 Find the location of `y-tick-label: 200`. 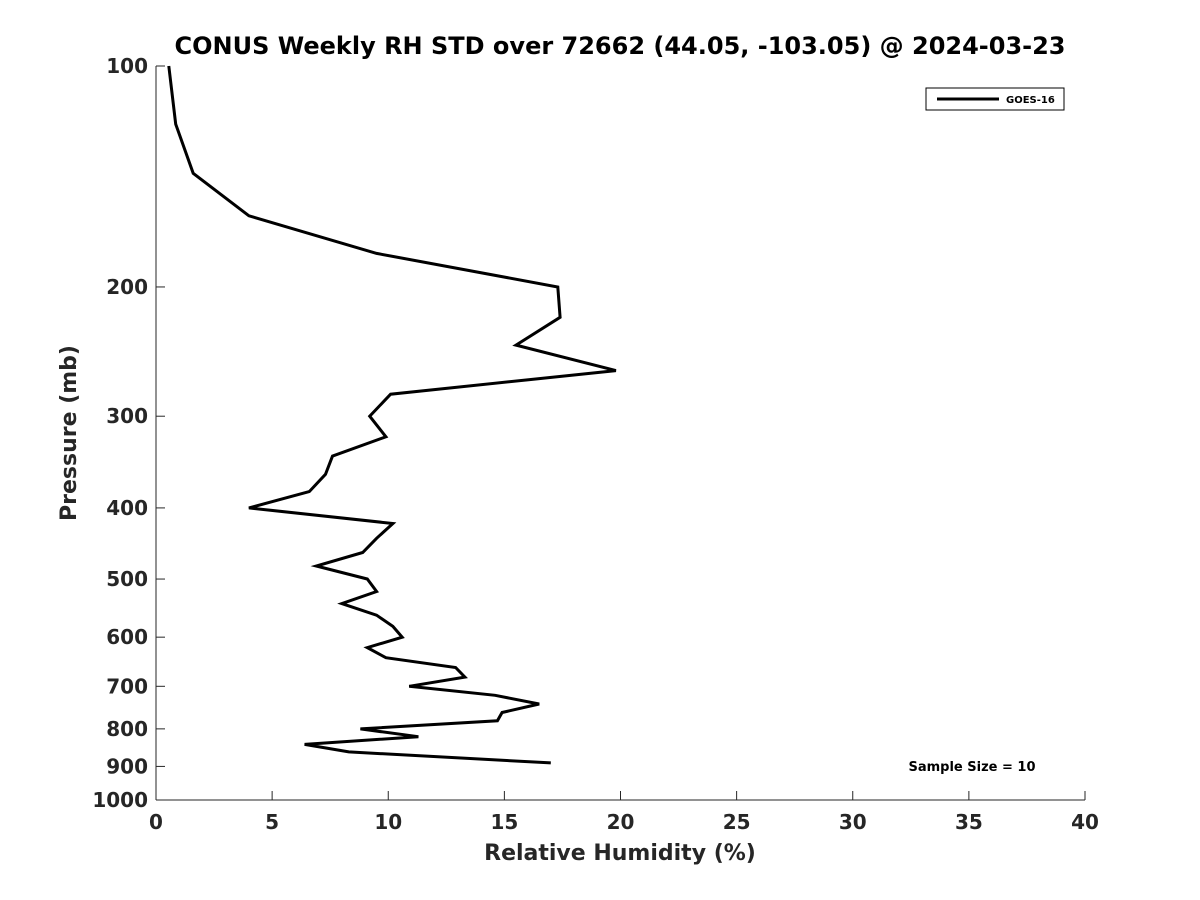

y-tick-label: 200 is located at coordinates (127, 287).